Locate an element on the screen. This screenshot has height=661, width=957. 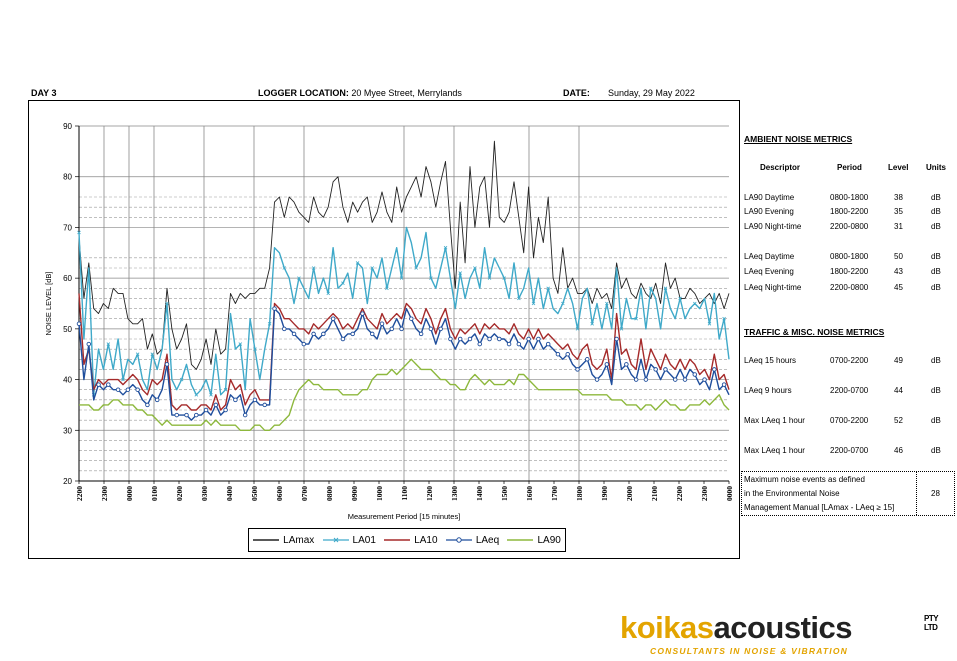
legend-label: LAmax is located at coordinates (299, 540).